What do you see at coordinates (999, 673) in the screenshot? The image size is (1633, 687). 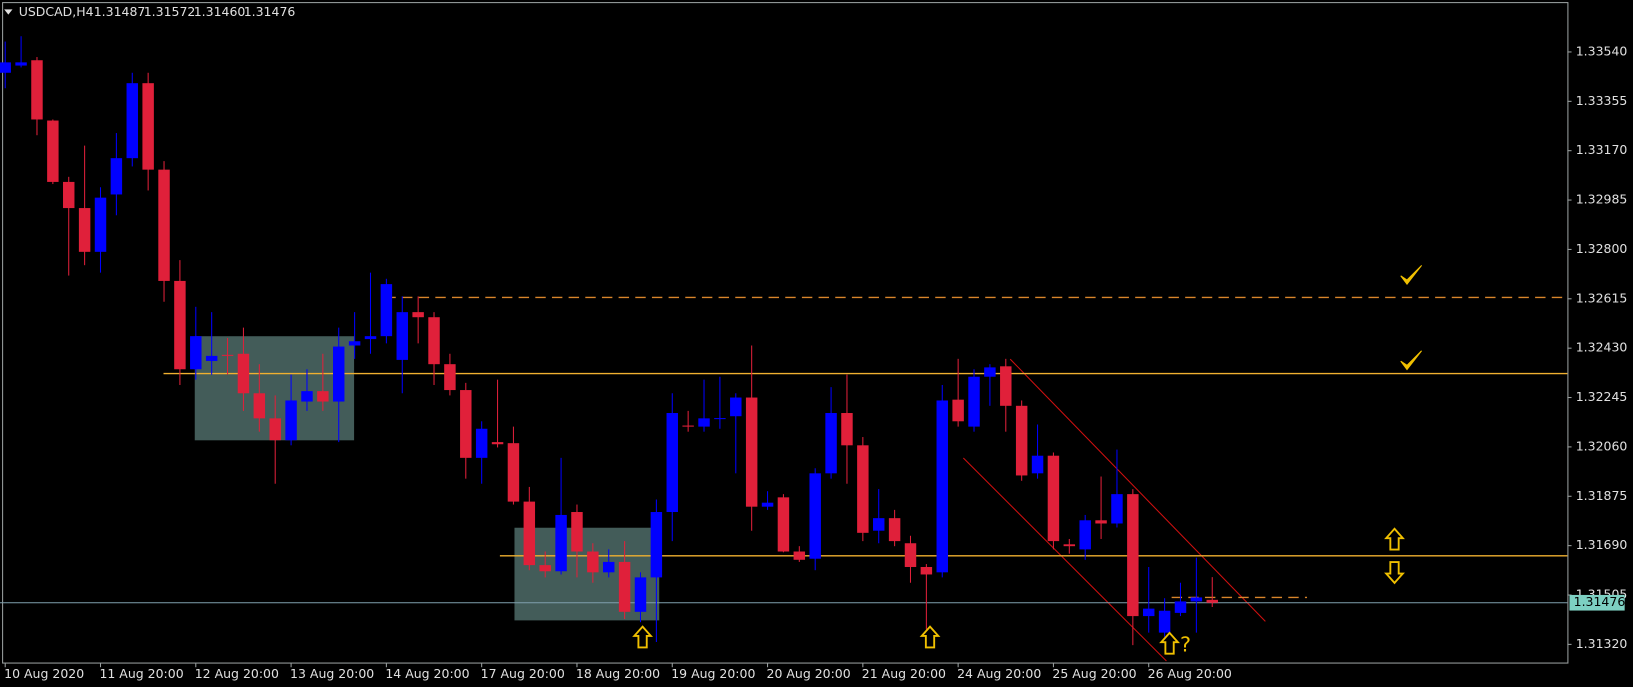 I see `x-tick-label: 24 Aug 20:00` at bounding box center [999, 673].